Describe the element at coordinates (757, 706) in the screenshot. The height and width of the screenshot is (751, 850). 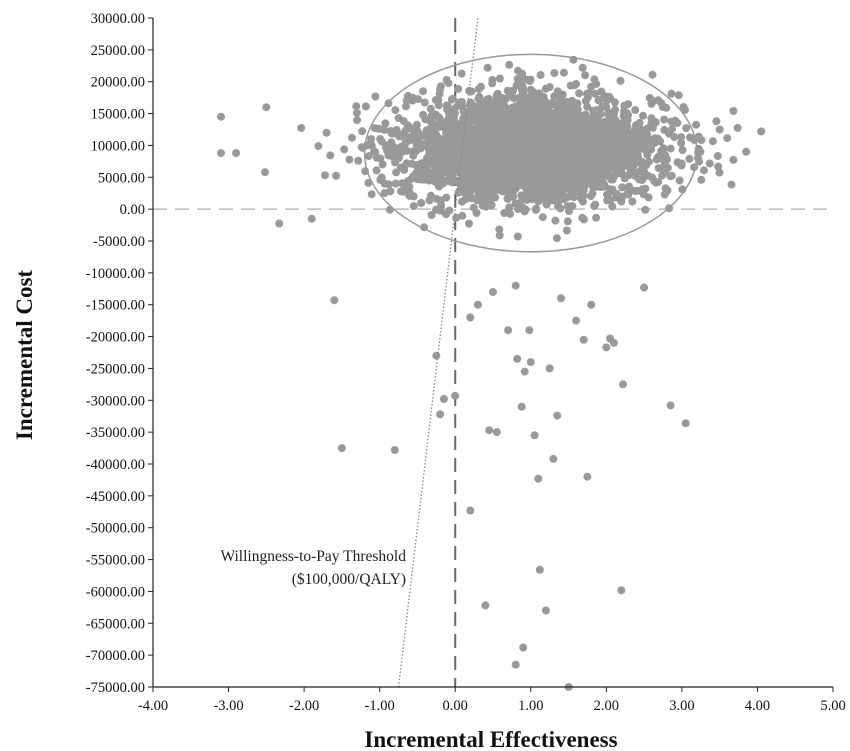
I see `x-tick-label: 4.00` at that location.